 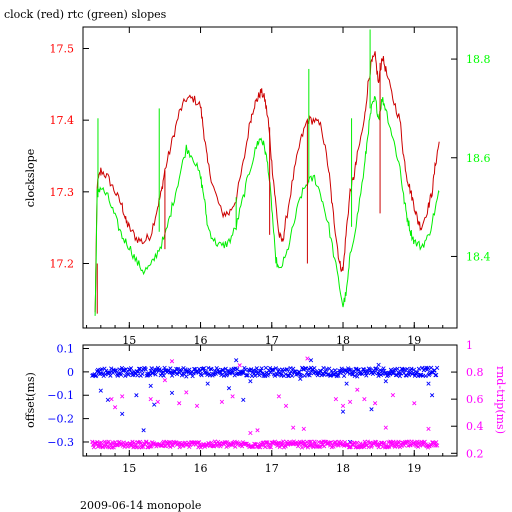 What do you see at coordinates (475, 453) in the screenshot?
I see `offset-right-tick-label: 0.2` at bounding box center [475, 453].